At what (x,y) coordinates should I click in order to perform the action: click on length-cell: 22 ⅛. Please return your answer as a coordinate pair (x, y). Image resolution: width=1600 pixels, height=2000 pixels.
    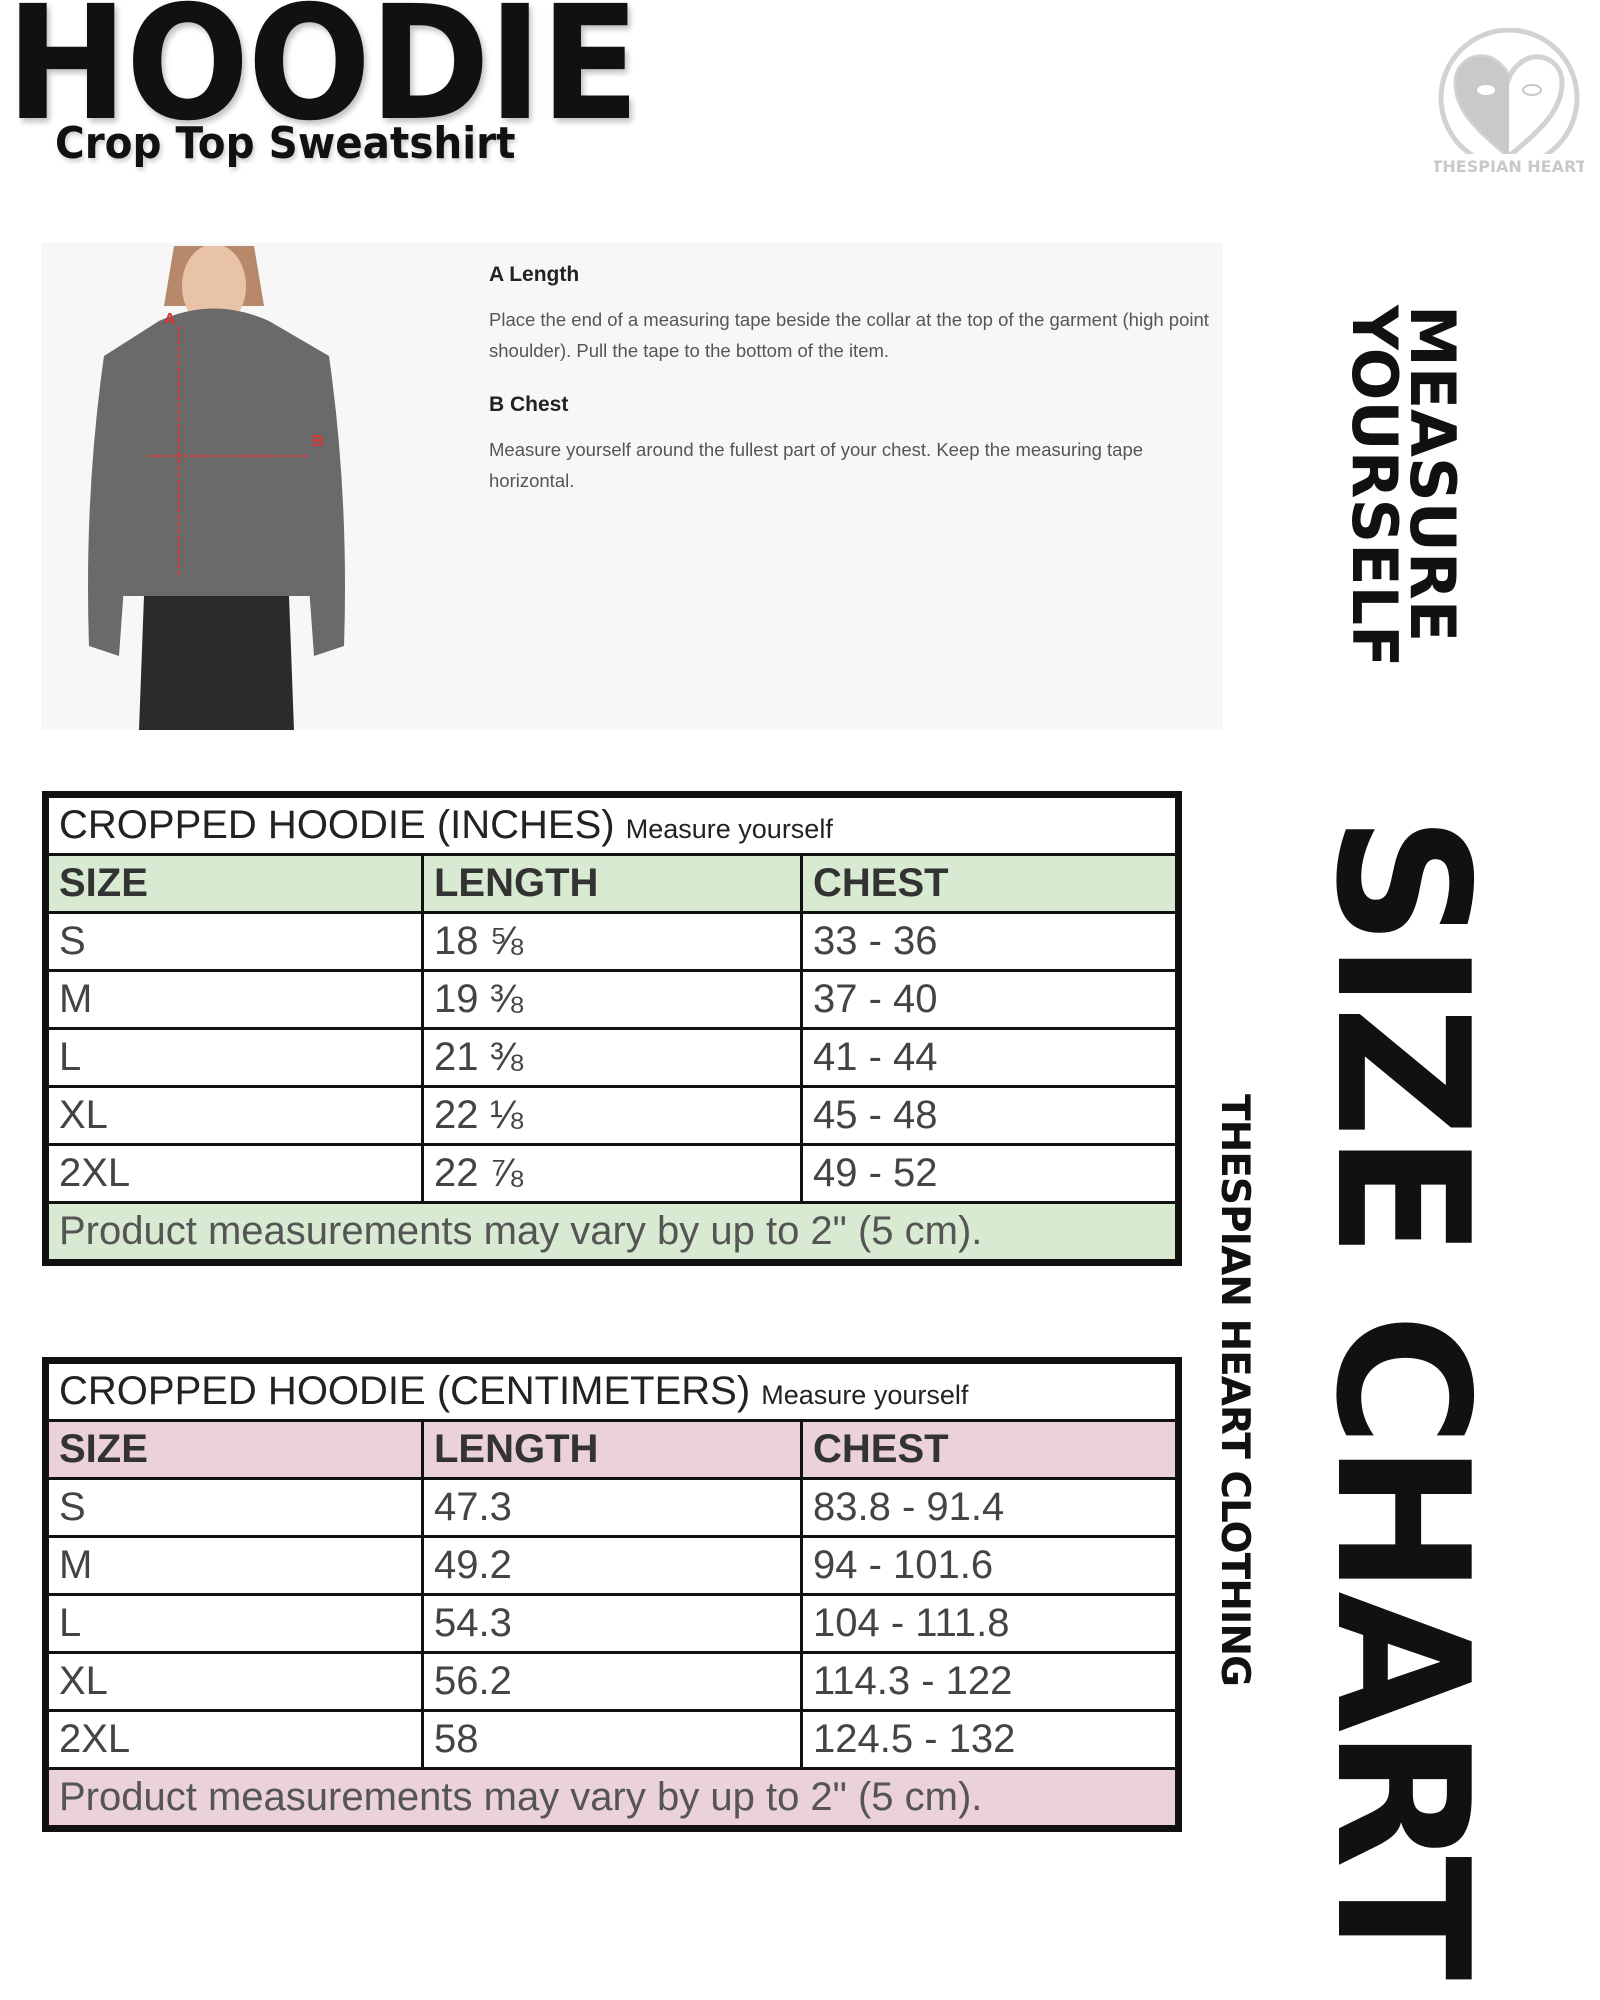
    Looking at the image, I should click on (612, 1115).